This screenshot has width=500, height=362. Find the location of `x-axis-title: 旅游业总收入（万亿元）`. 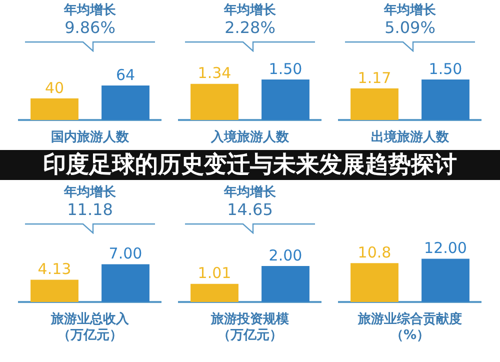

x-axis-title: 旅游业总收入（万亿元） is located at coordinates (90, 328).